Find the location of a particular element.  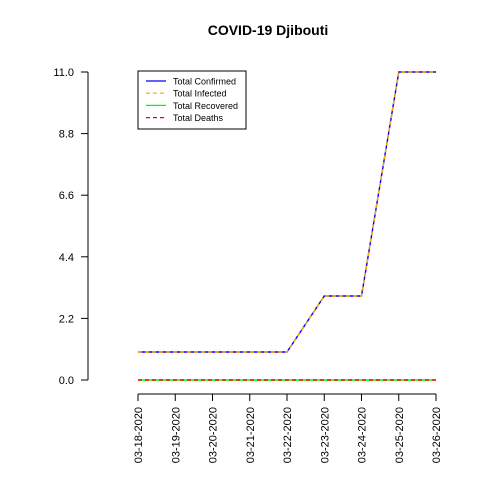

x-tick-label: 03-21-2020 is located at coordinates (251, 435).